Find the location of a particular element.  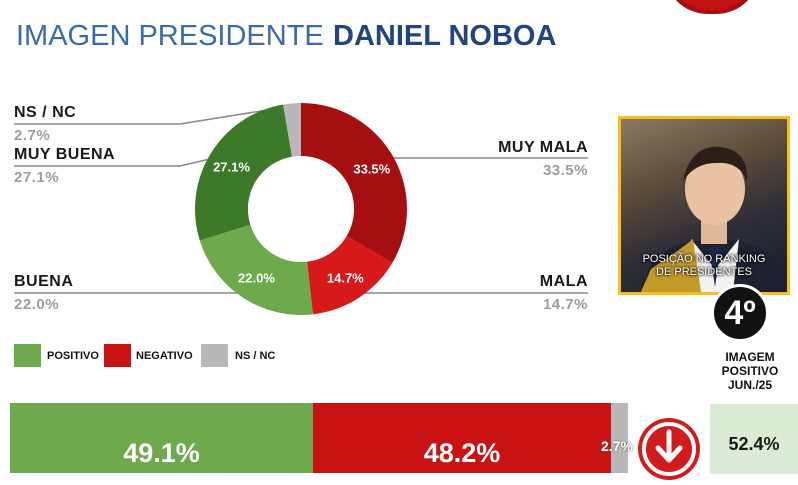

leader-line-muy-buena is located at coordinates (114, 162).